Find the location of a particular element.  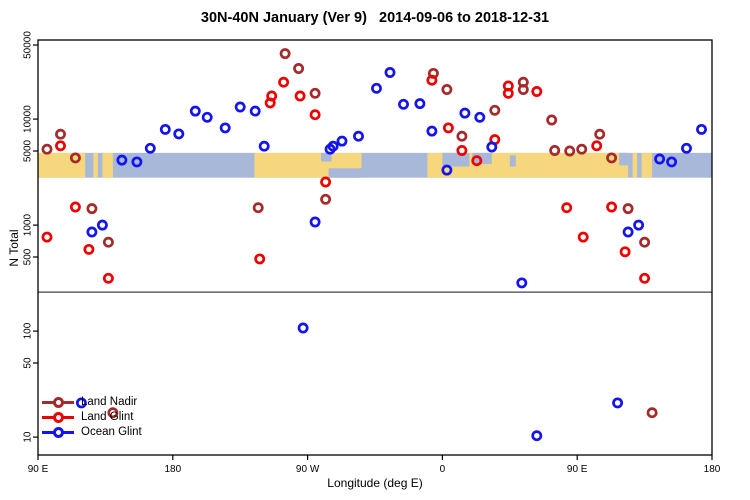

y-tick-label: 100 is located at coordinates (28, 330).